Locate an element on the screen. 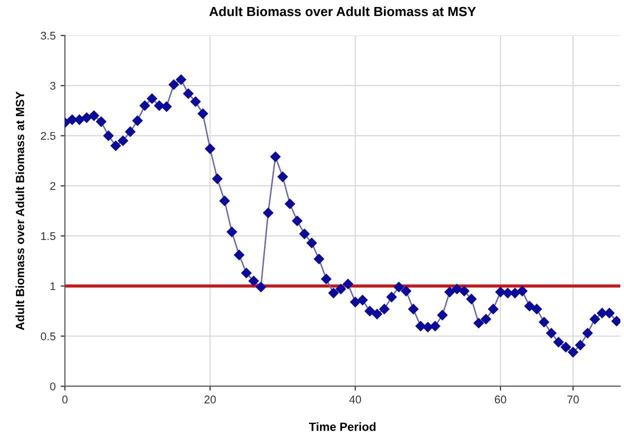 The image size is (624, 433). y-tick-label: 0 is located at coordinates (53, 386).